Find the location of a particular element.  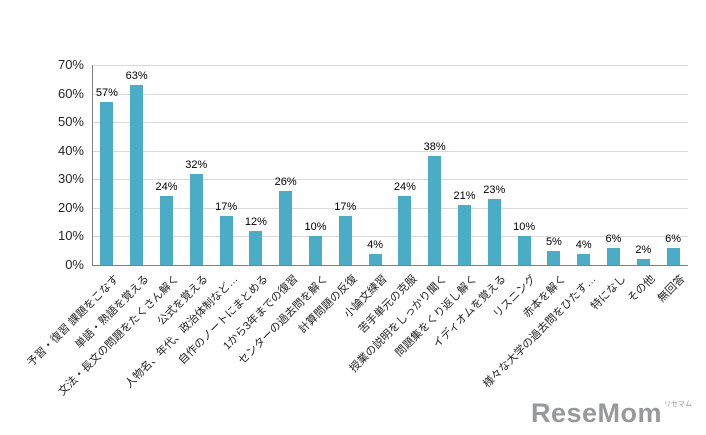

y-axis-label: 70% is located at coordinates (70, 64).